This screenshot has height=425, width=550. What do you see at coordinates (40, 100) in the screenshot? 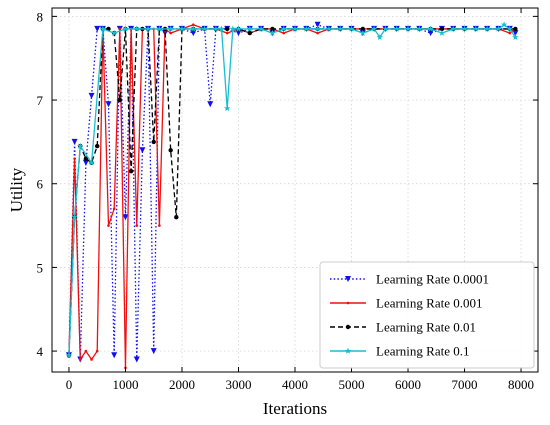
I see `y-tick-label: 7` at bounding box center [40, 100].